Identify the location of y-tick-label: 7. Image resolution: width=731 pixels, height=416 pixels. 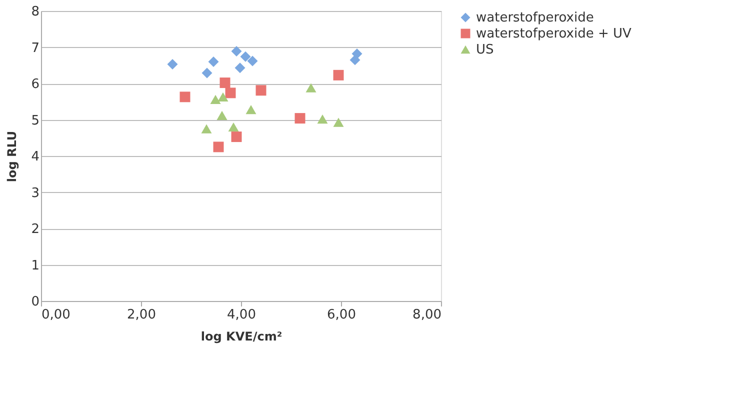
(35, 48).